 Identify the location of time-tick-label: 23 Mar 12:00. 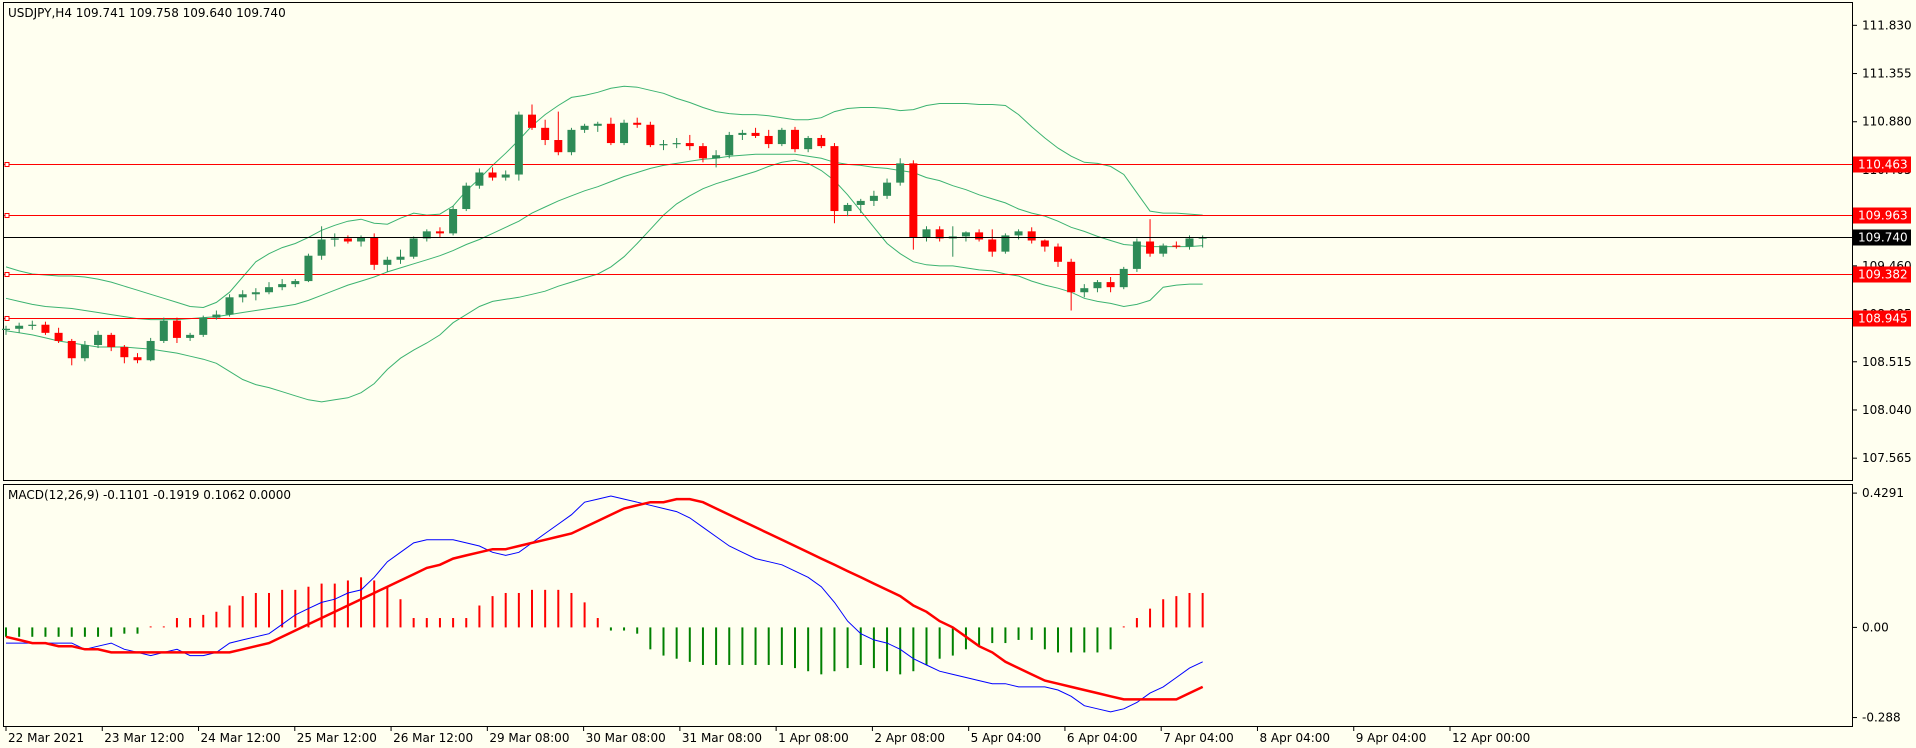
(144, 738).